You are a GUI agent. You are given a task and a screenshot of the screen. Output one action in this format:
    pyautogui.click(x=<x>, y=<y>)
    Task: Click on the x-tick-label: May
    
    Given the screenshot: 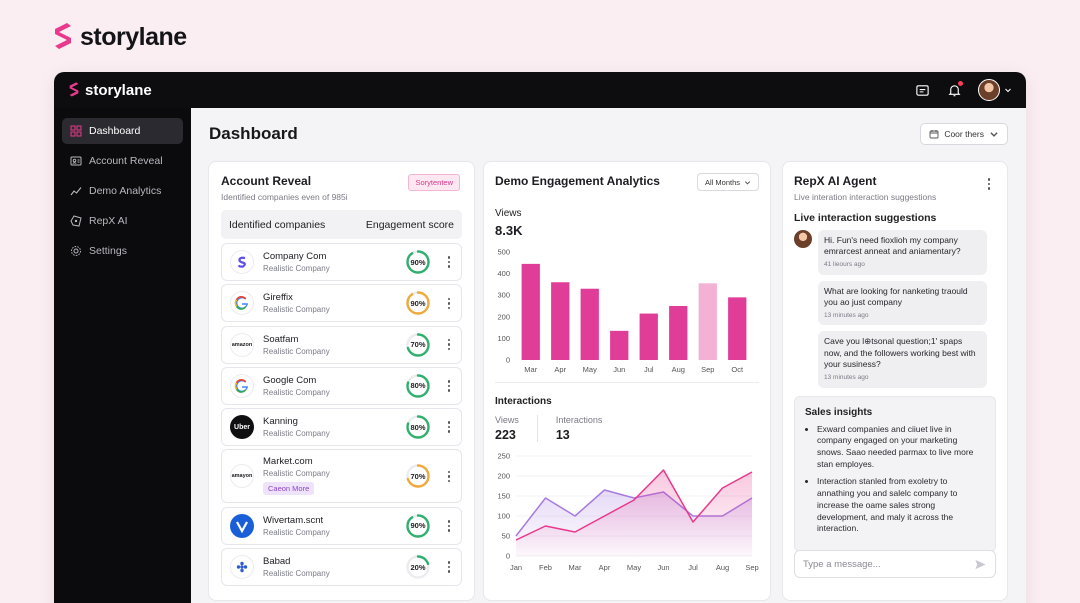 What is the action you would take?
    pyautogui.click(x=634, y=567)
    